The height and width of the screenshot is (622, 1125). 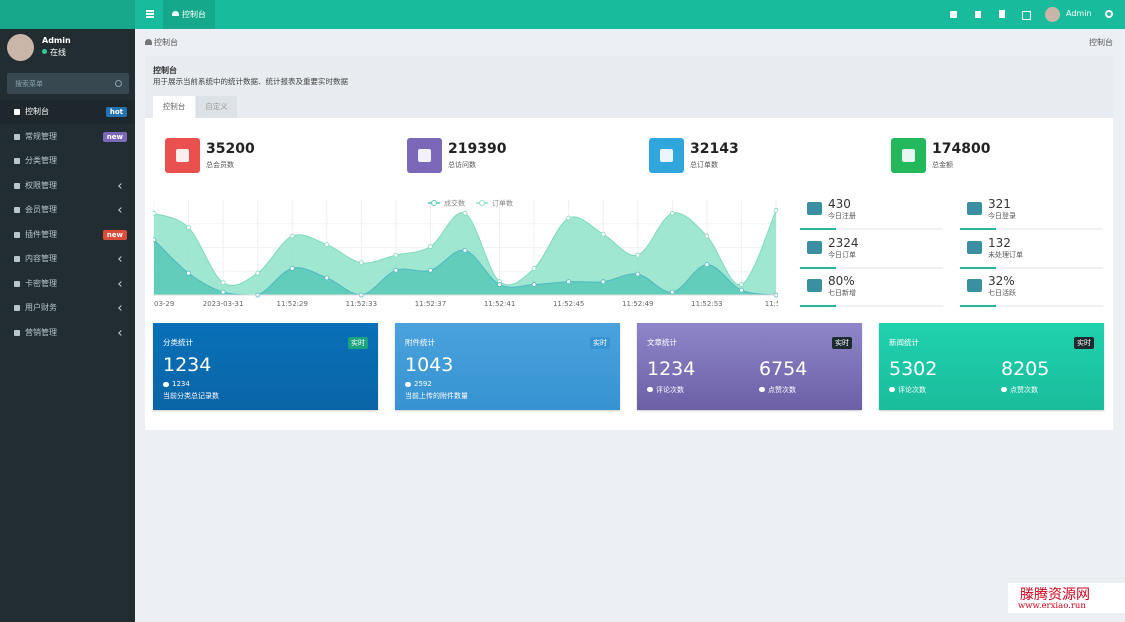 What do you see at coordinates (67, 210) in the screenshot?
I see `menu-item: 会员管理` at bounding box center [67, 210].